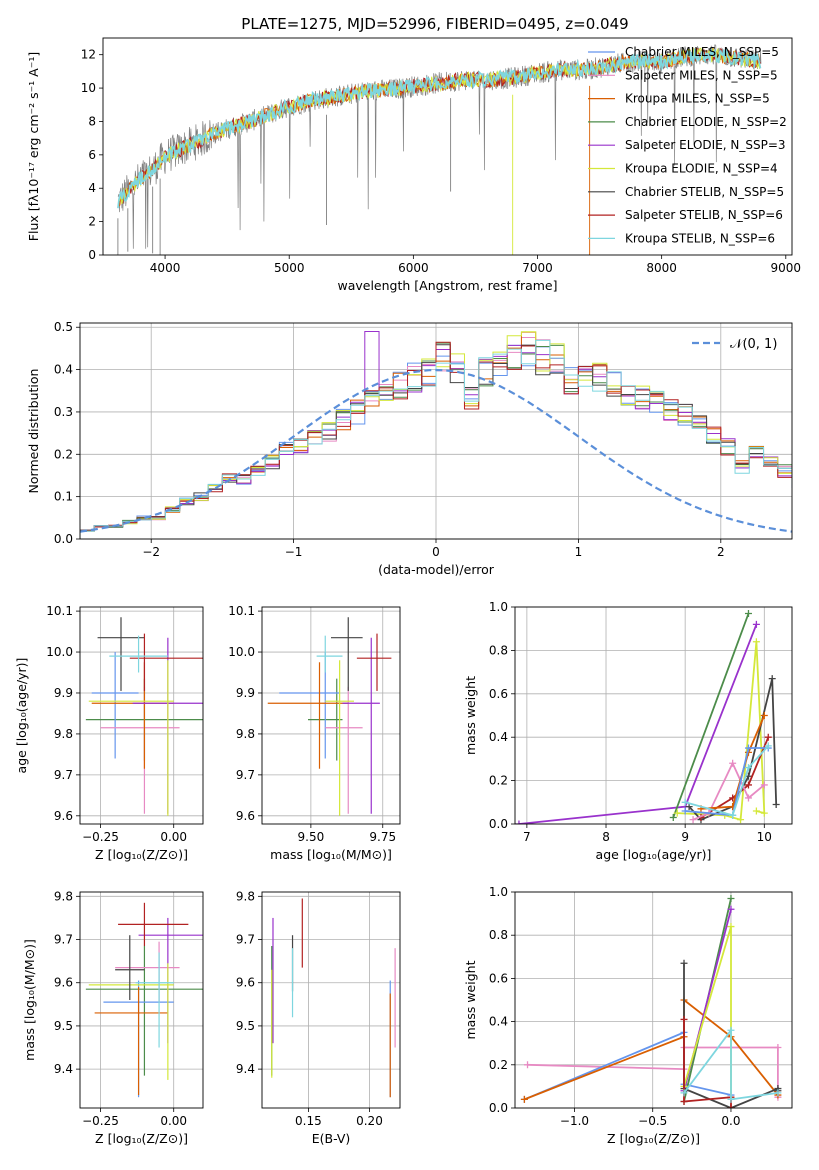  I want to click on x-tick-label: 6000, so click(413, 268).